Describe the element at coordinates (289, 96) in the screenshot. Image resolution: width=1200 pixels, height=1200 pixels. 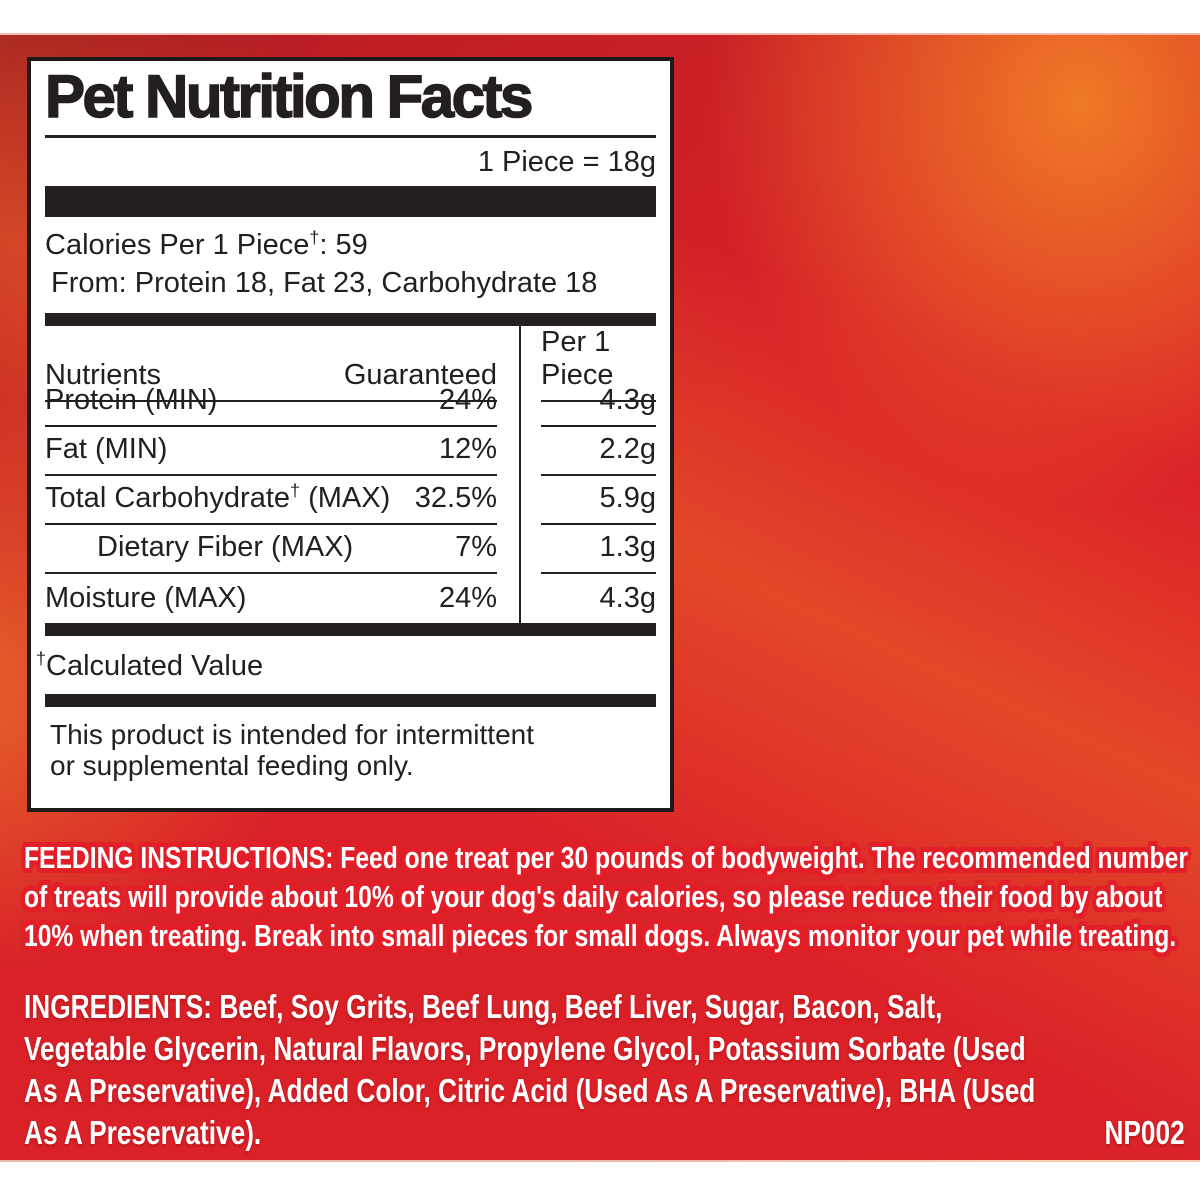
I see `label-title: Pet Nutrition Facts` at that location.